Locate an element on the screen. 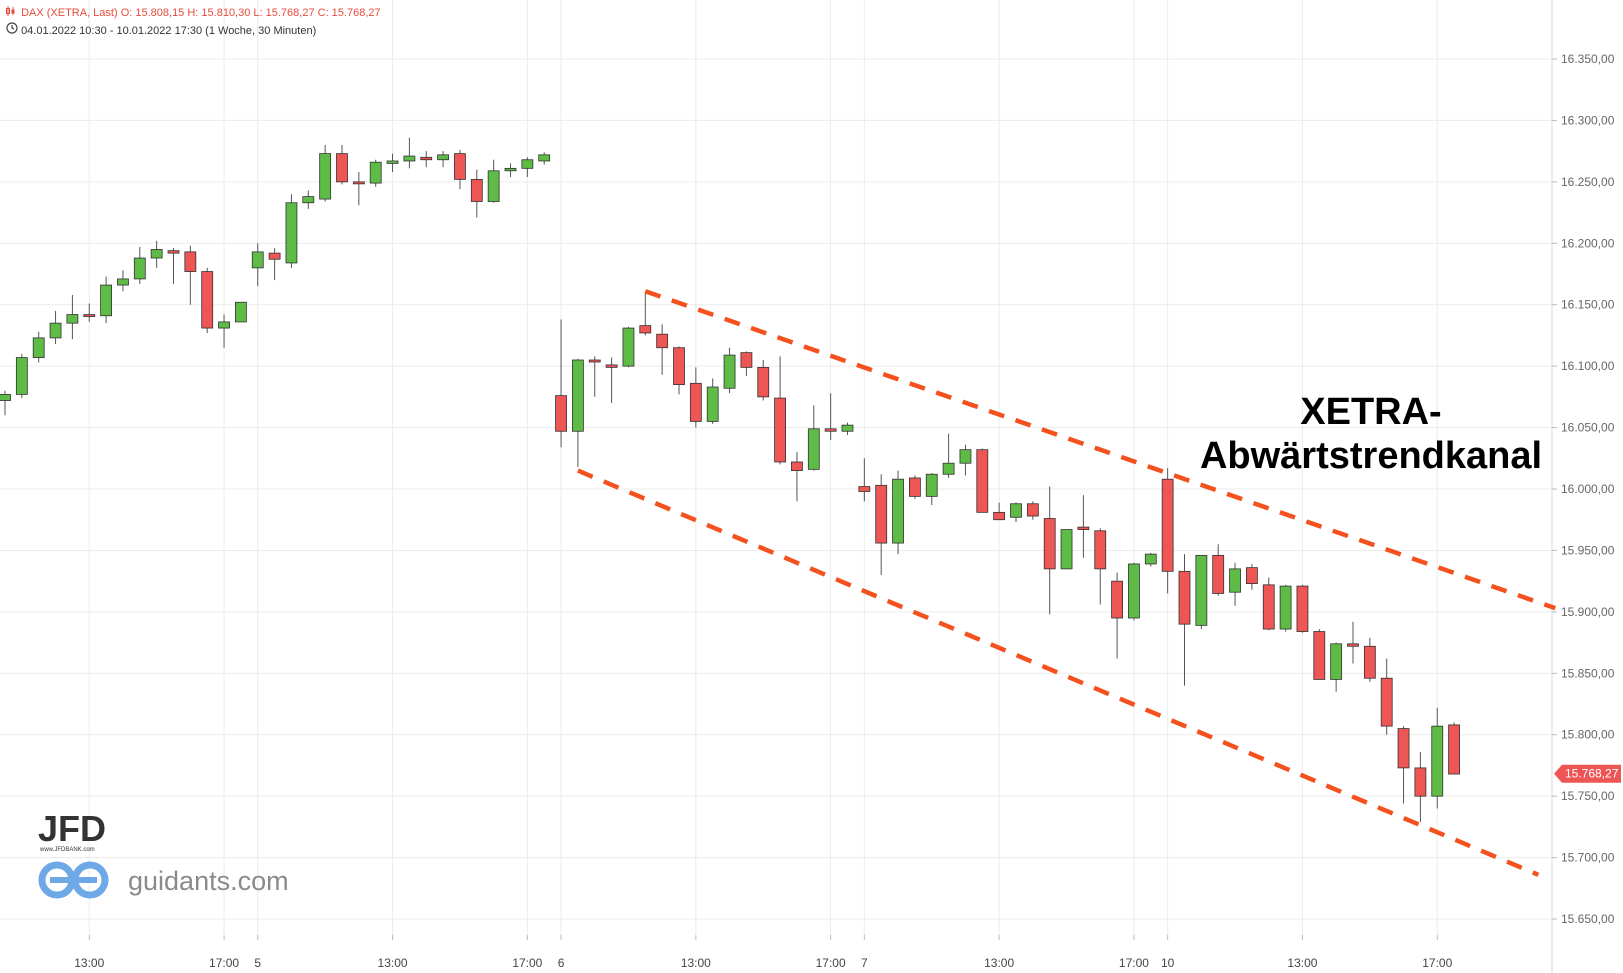 The height and width of the screenshot is (973, 1623). x-tick-label: 6 is located at coordinates (561, 963).